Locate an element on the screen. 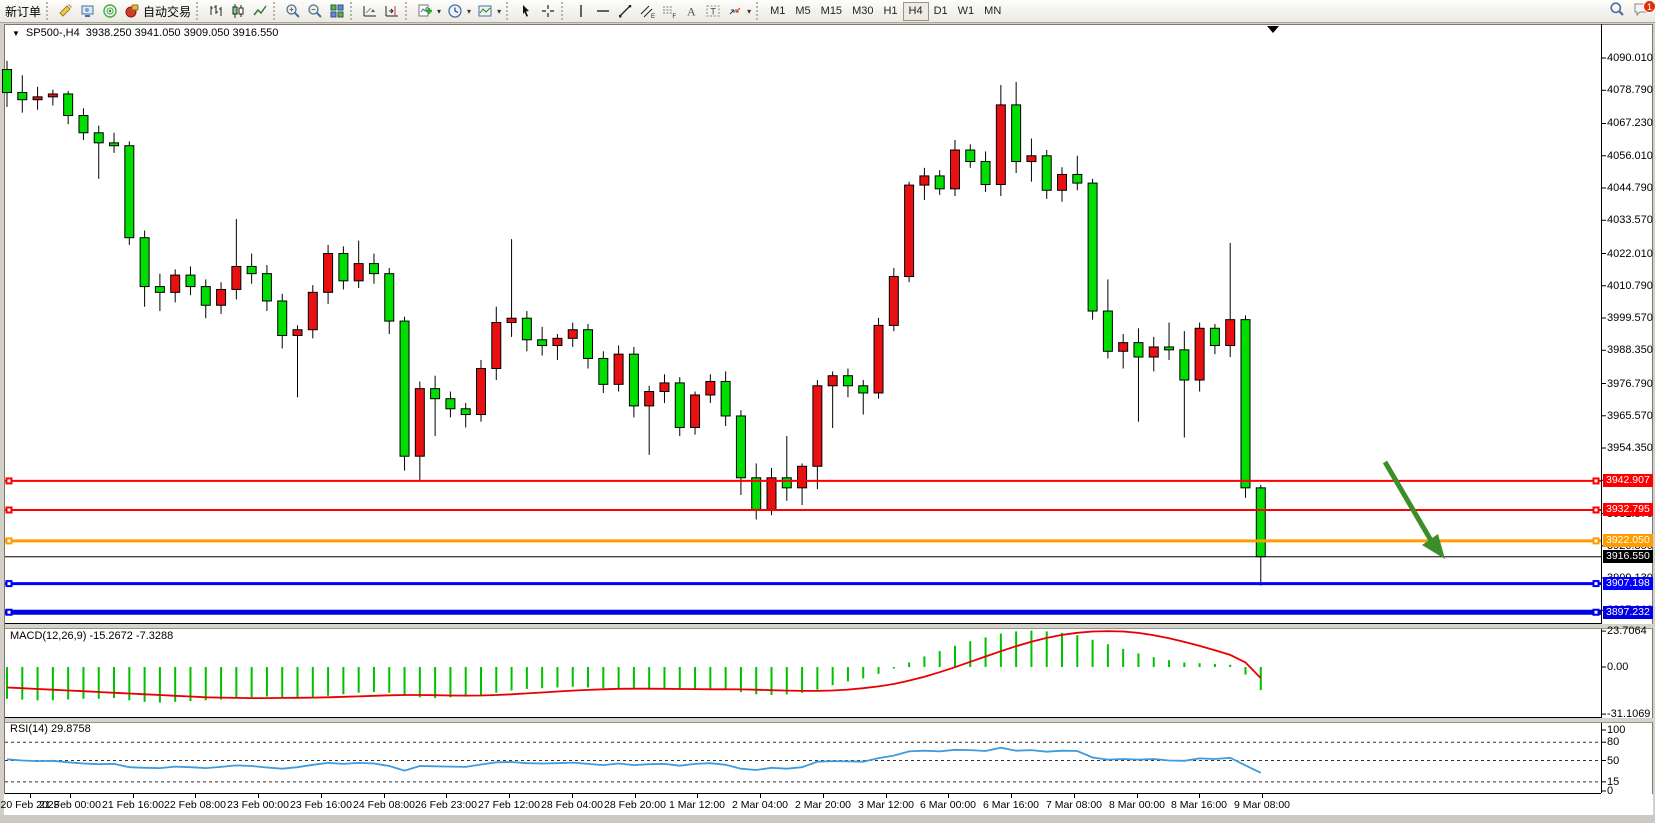 Image resolution: width=1655 pixels, height=823 pixels. date-axis is located at coordinates (828, 804).